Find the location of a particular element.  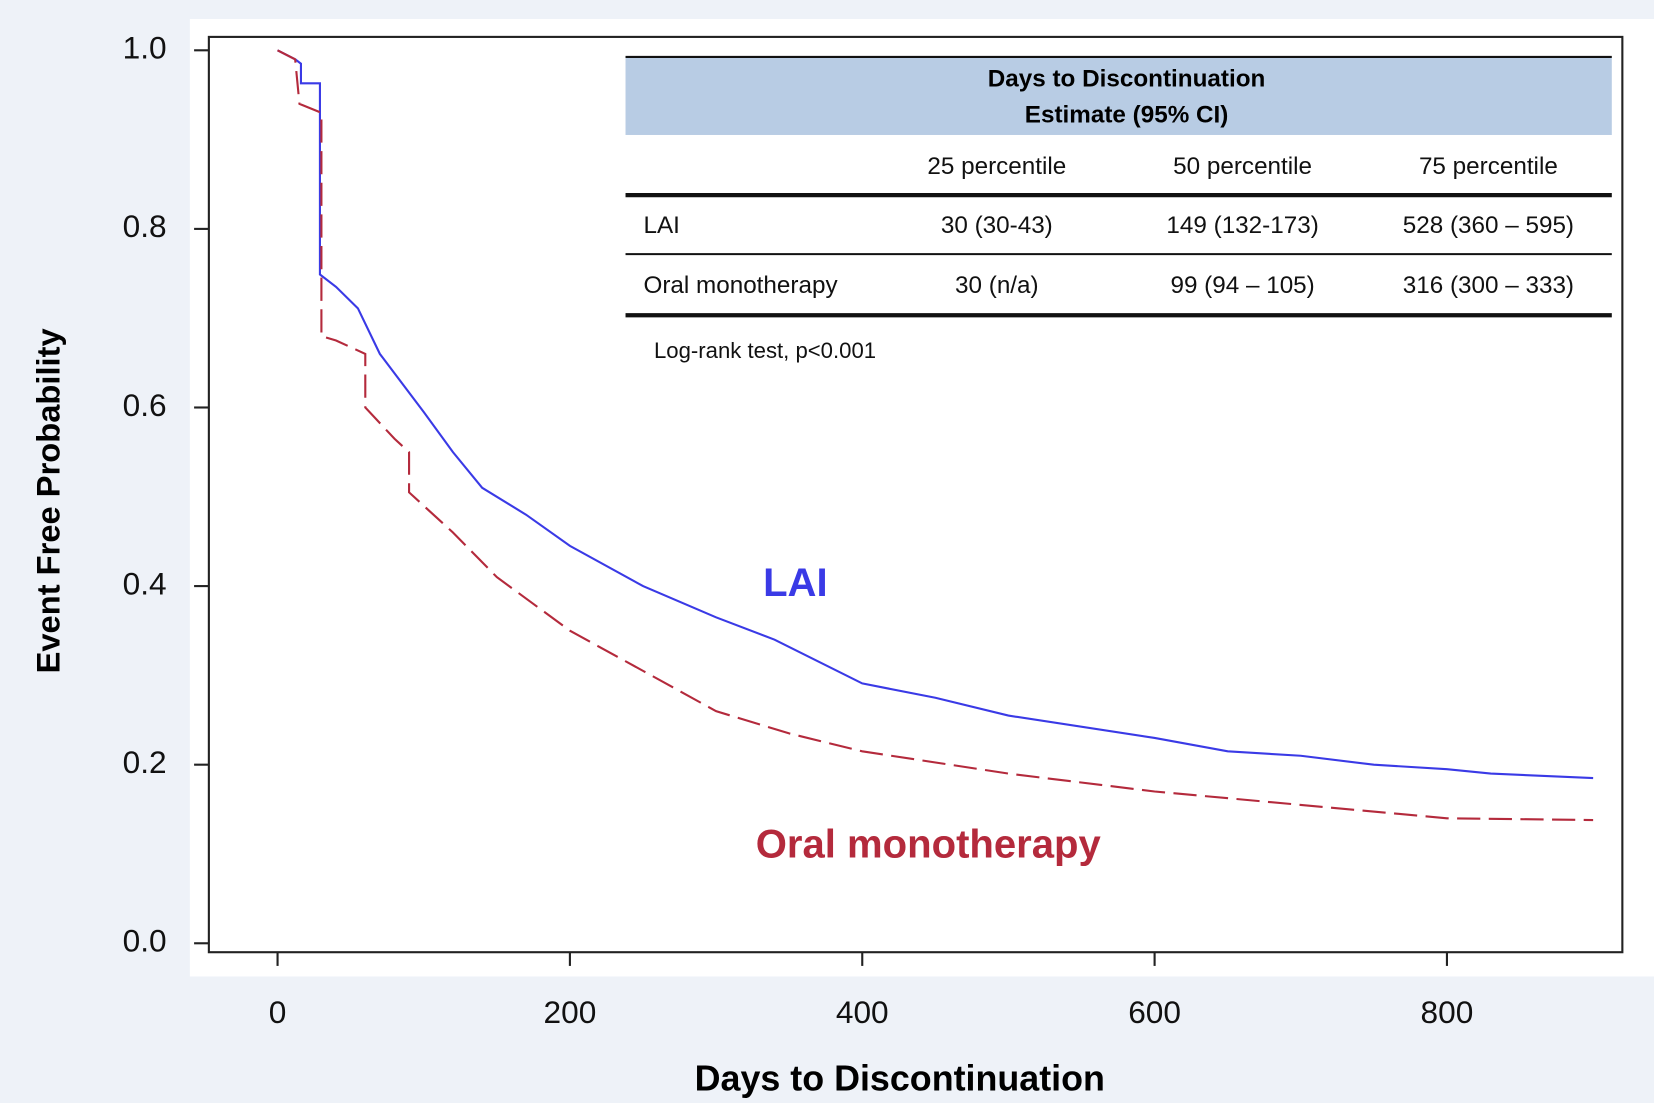

x-tick-label: 0 is located at coordinates (278, 1012).